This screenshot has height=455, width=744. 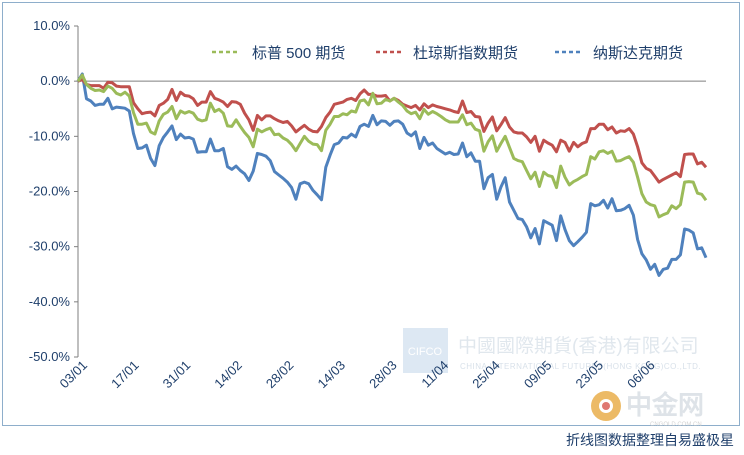 I want to click on x-tick-label: 14/03, so click(x=332, y=375).